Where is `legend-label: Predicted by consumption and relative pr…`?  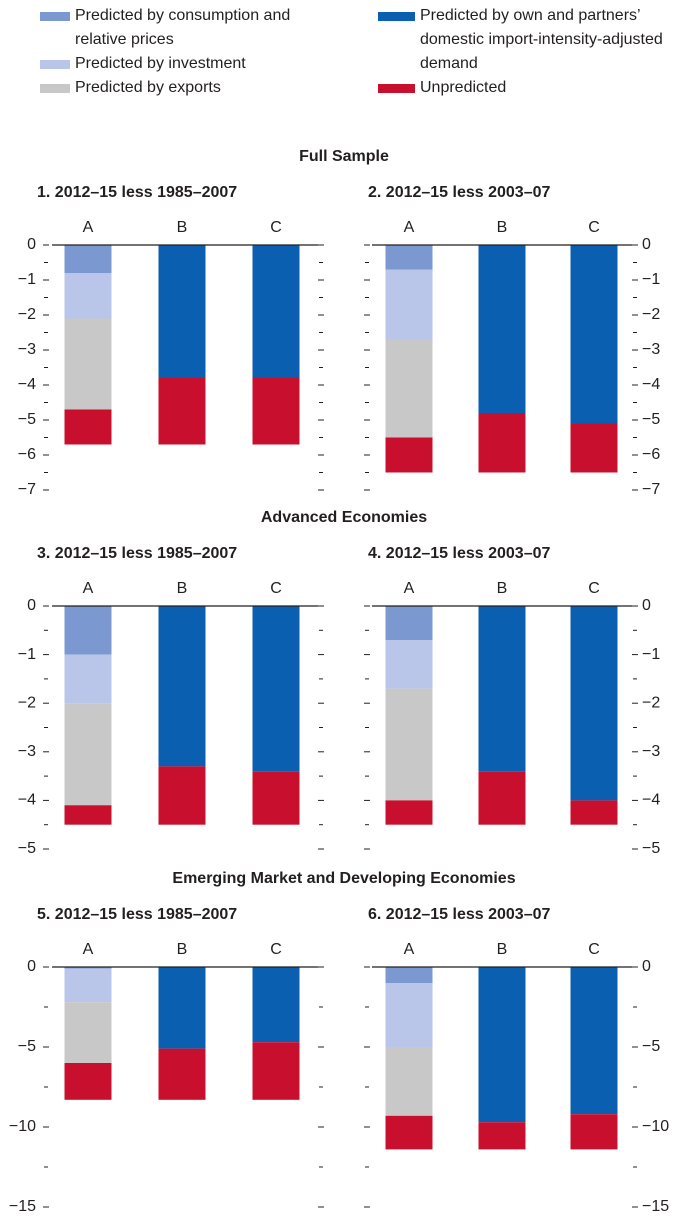 legend-label: Predicted by consumption and relative pr… is located at coordinates (183, 27).